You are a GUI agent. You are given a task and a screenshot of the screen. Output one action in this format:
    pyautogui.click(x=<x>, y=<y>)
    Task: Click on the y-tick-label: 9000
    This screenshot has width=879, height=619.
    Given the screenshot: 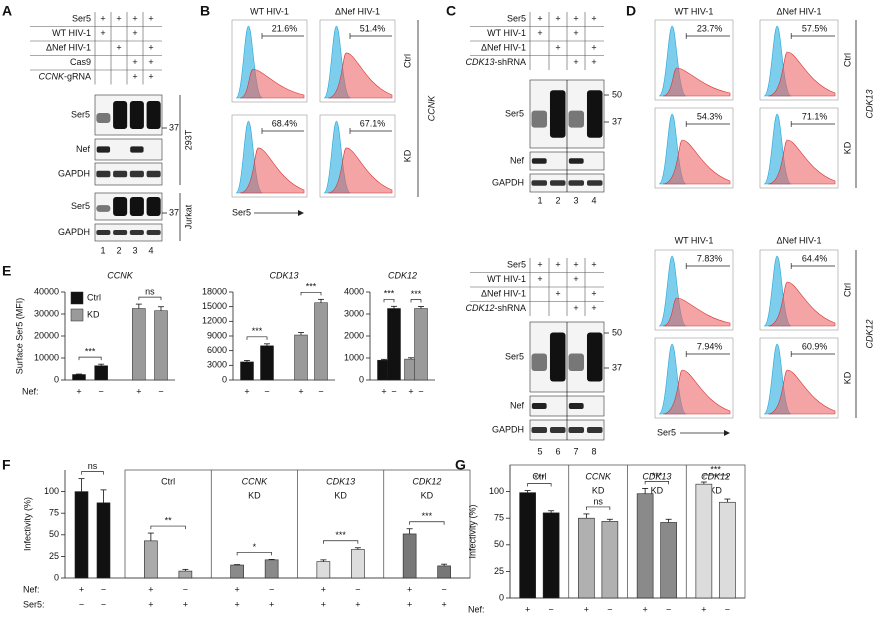 What is the action you would take?
    pyautogui.click(x=217, y=335)
    